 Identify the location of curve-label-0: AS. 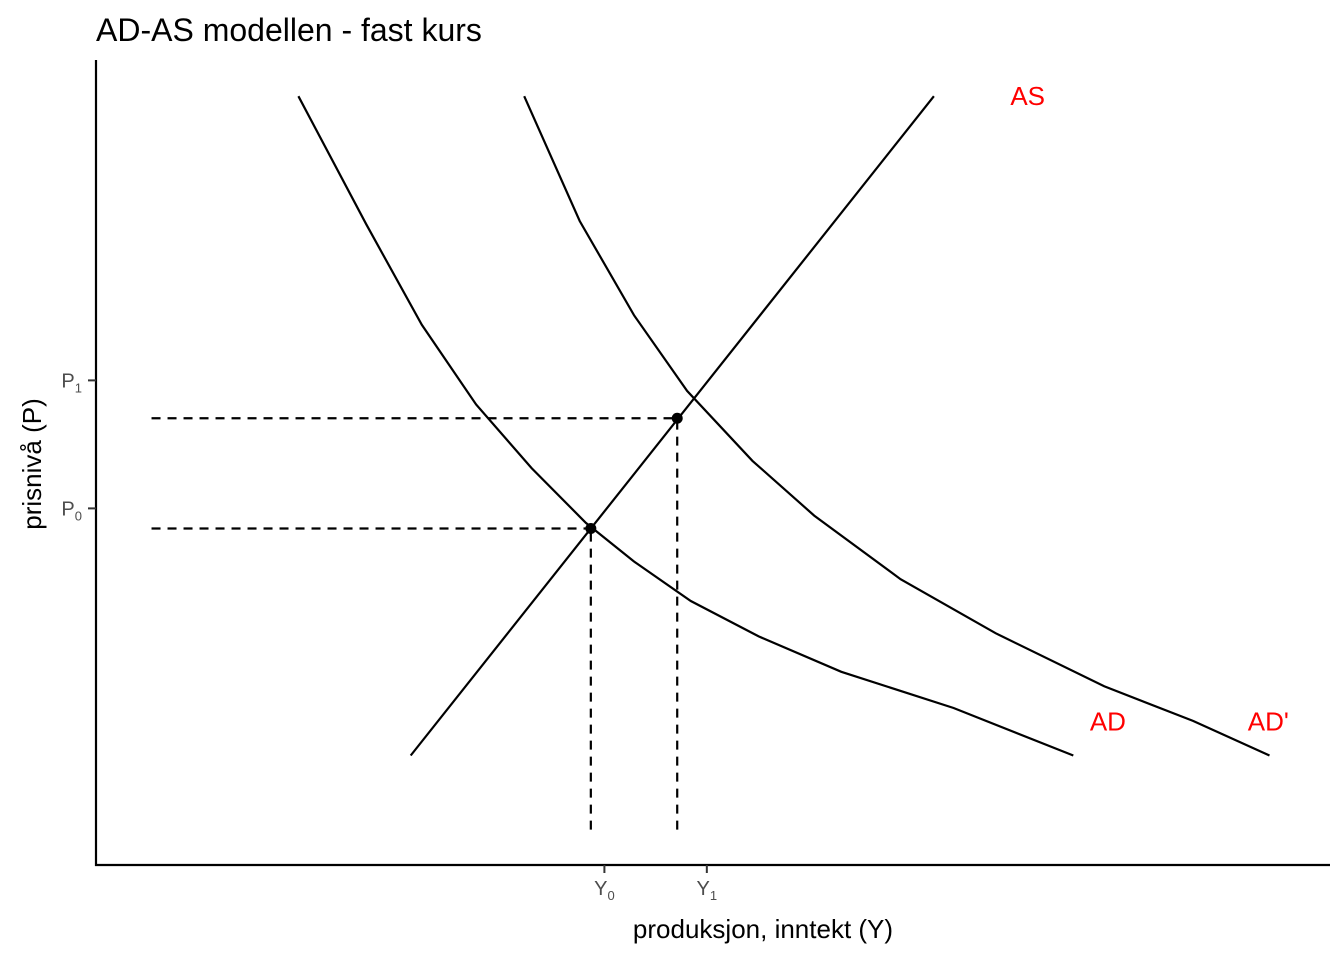
(1027, 96).